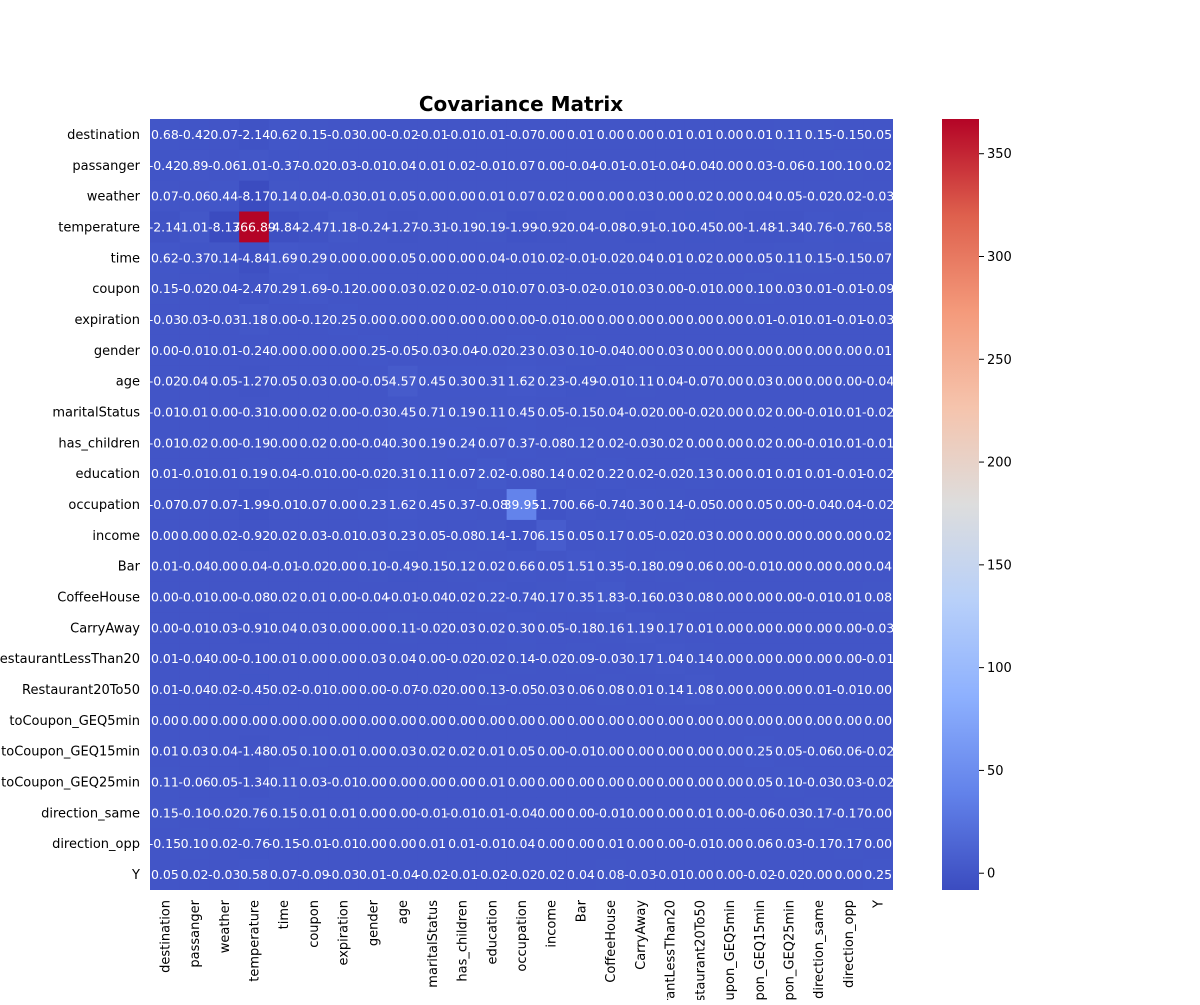 This screenshot has width=1200, height=1005. I want to click on cell-value-label: 0.15, so click(819, 257).